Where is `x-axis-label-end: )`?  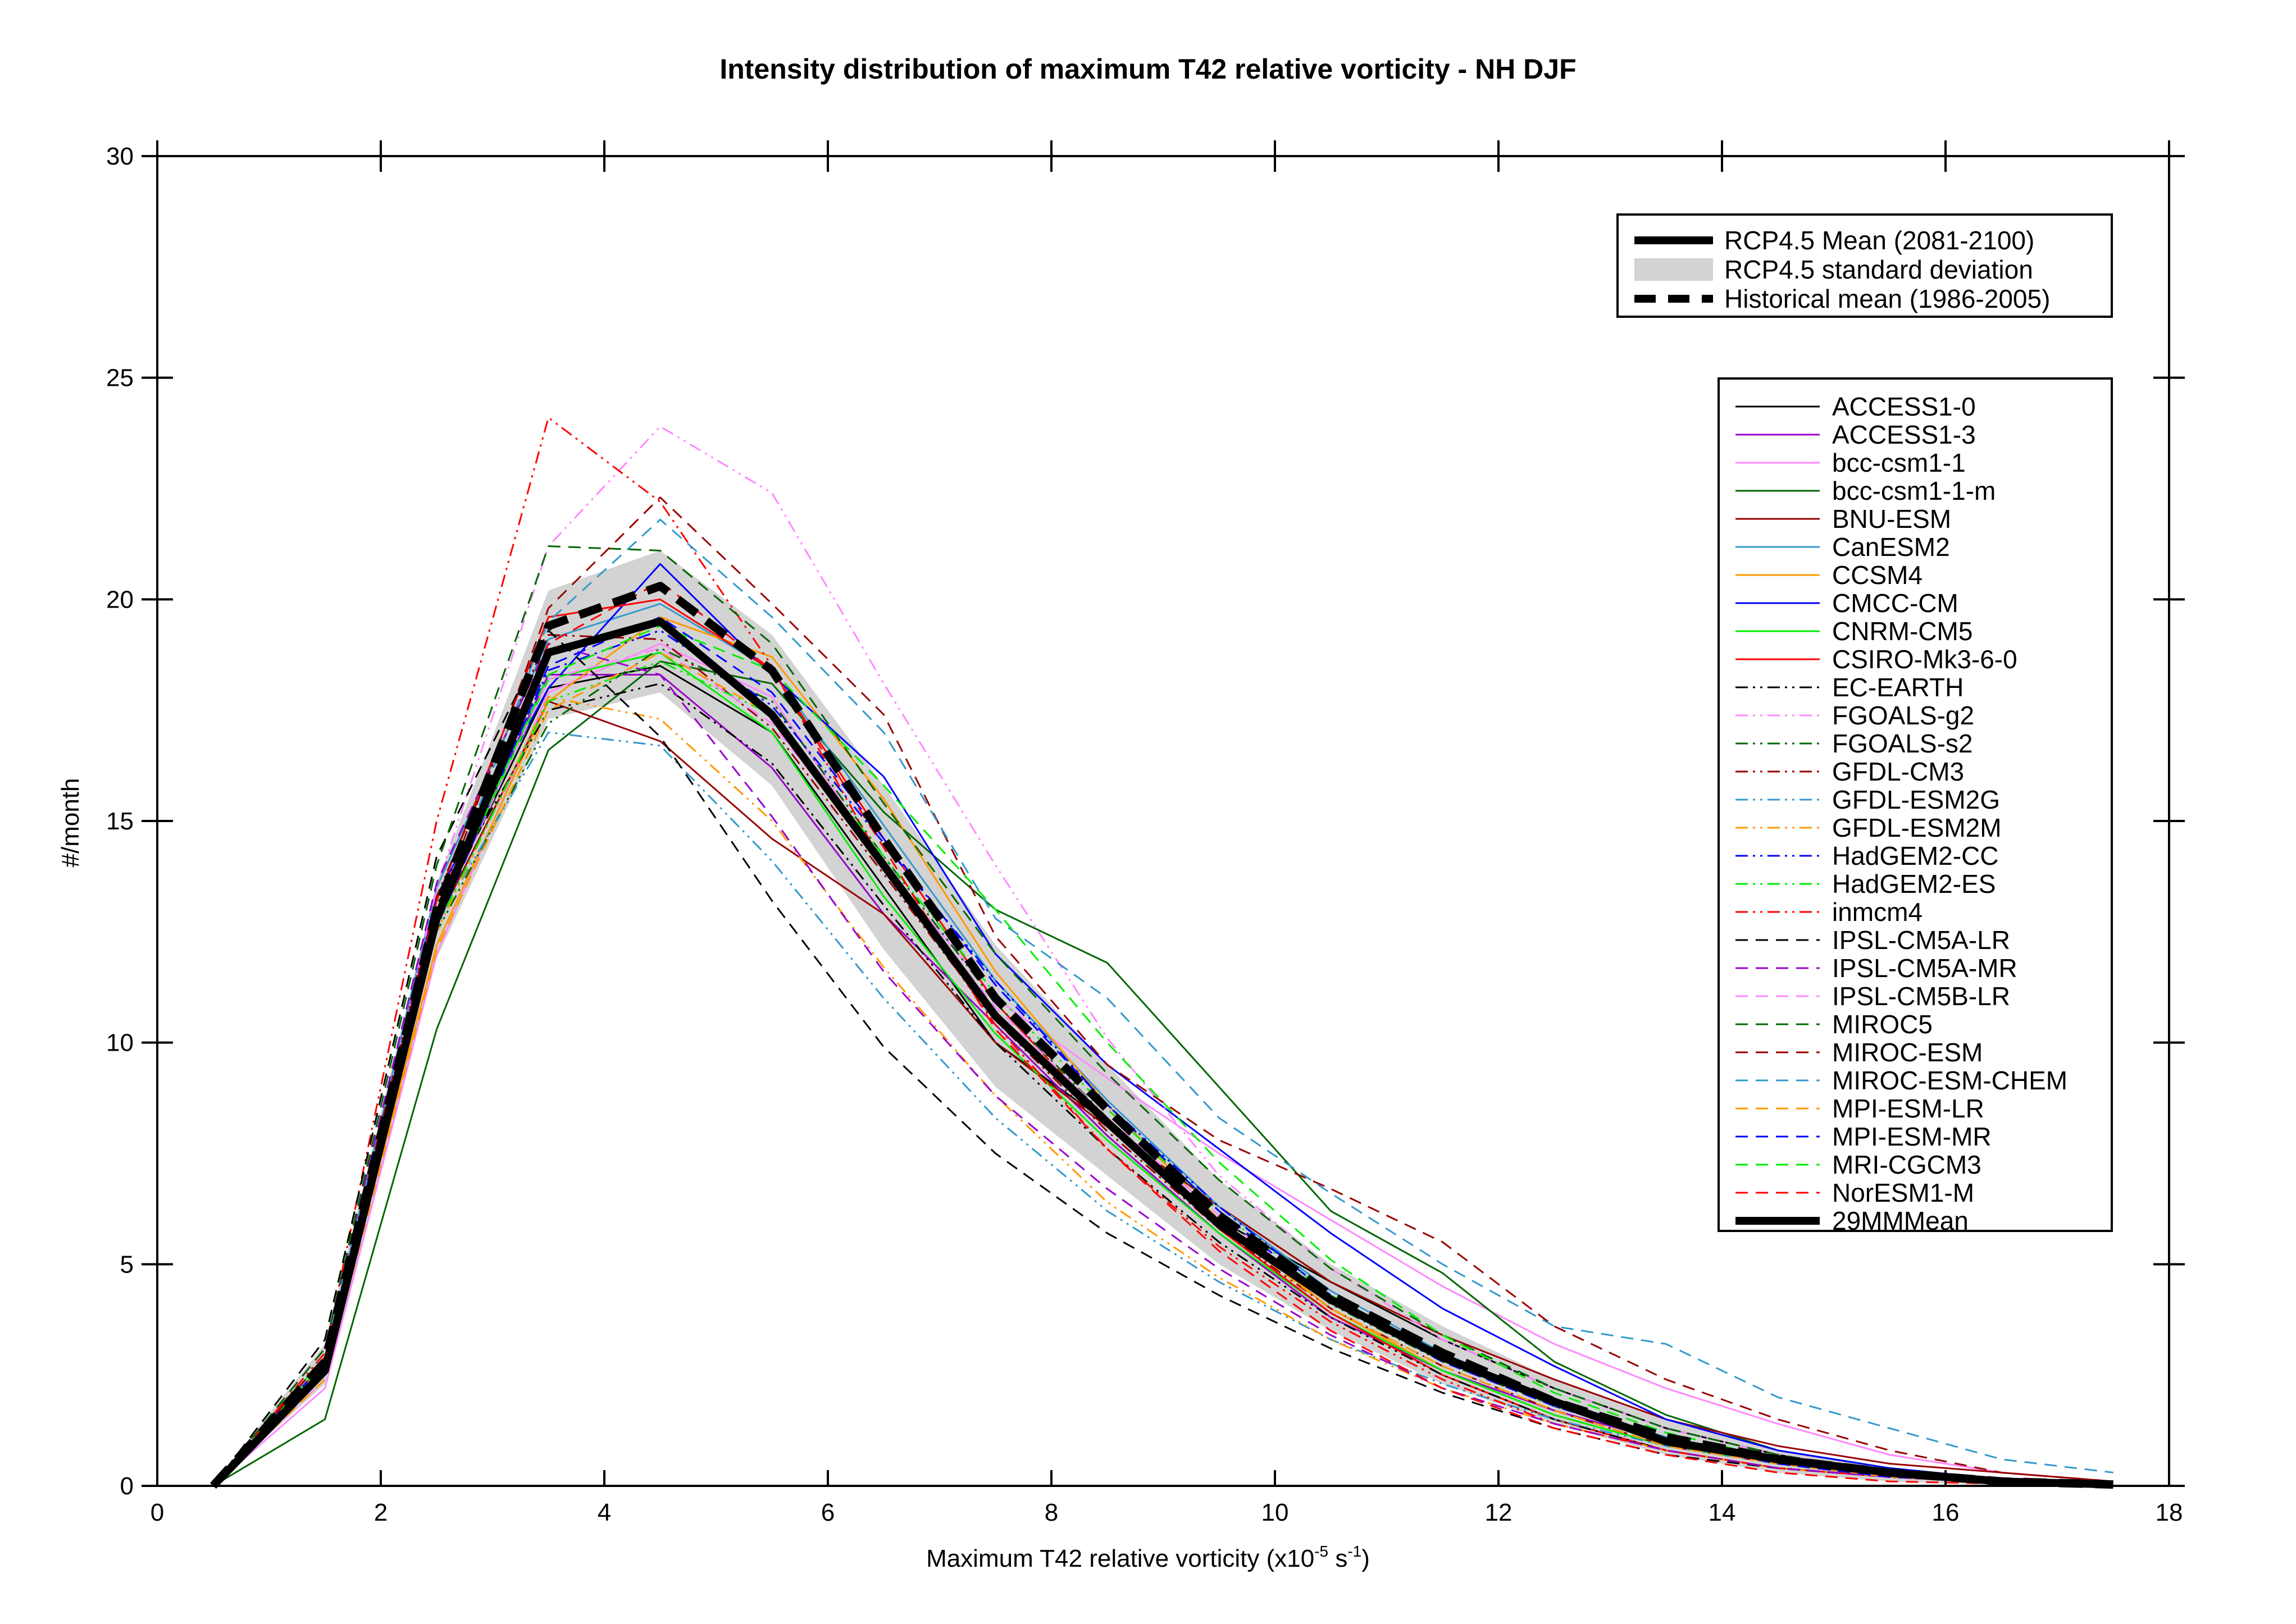 x-axis-label-end: ) is located at coordinates (1366, 1558).